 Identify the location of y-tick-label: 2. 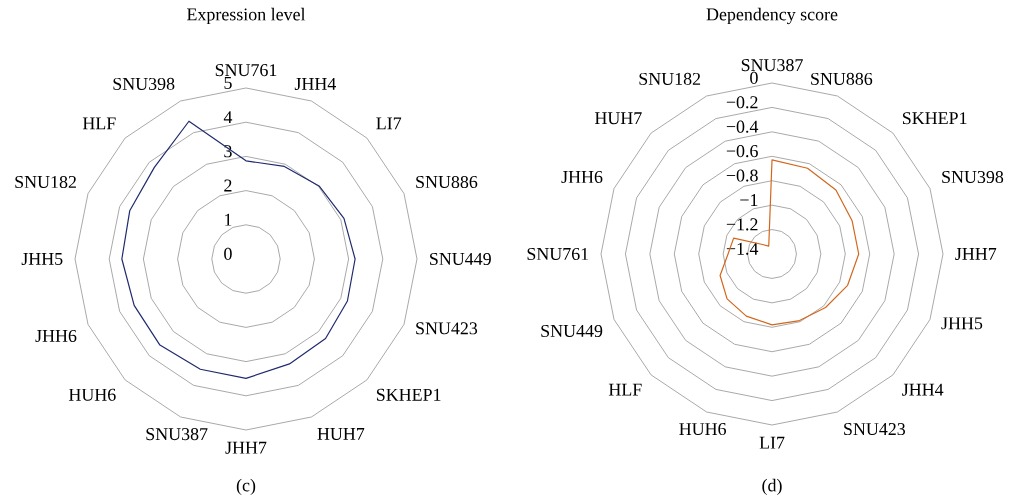
(228, 185).